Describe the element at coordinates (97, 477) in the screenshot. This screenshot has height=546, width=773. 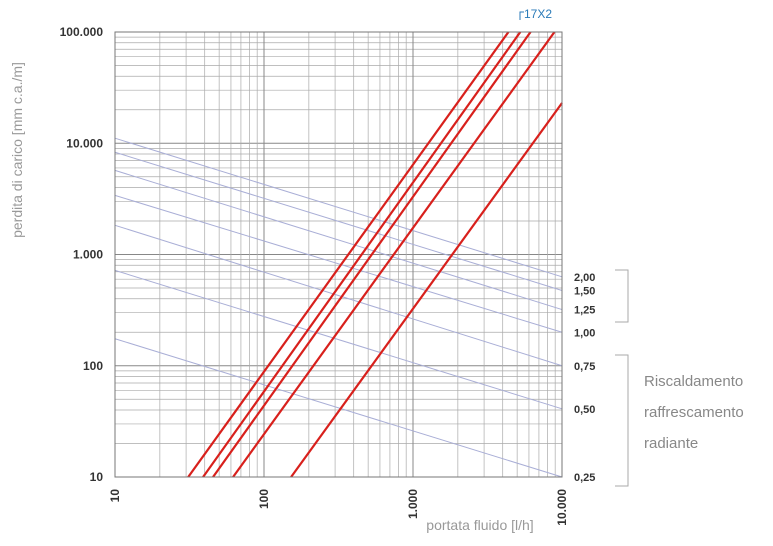
I see `y-tick-label: 10` at that location.